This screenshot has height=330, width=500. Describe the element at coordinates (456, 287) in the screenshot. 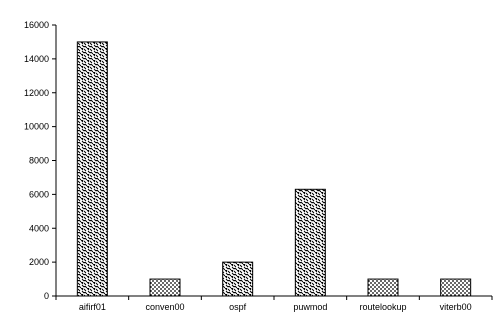

I see `bar-viterb00` at that location.